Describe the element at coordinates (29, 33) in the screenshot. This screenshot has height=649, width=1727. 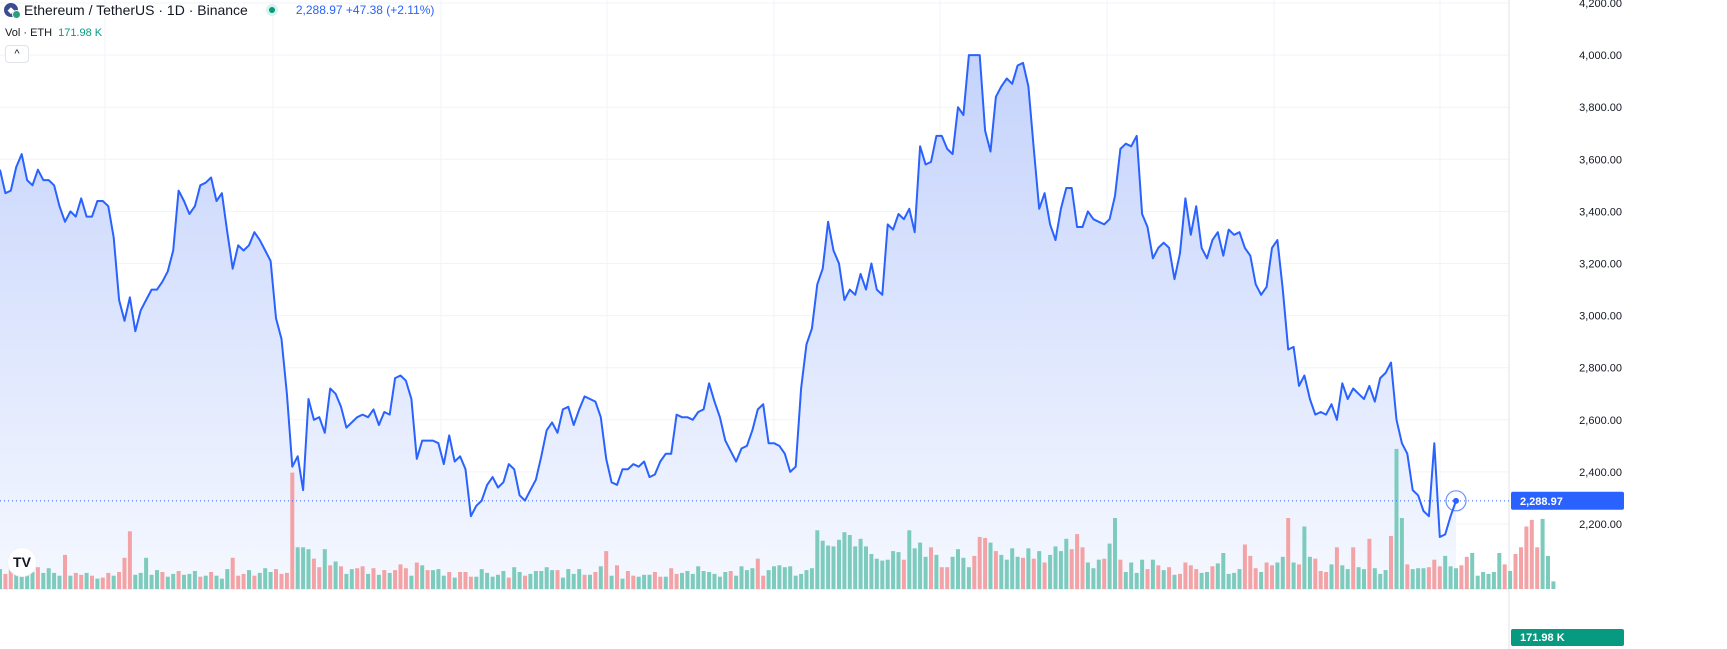
I see `volume-legend-label: Vol · ETH` at that location.